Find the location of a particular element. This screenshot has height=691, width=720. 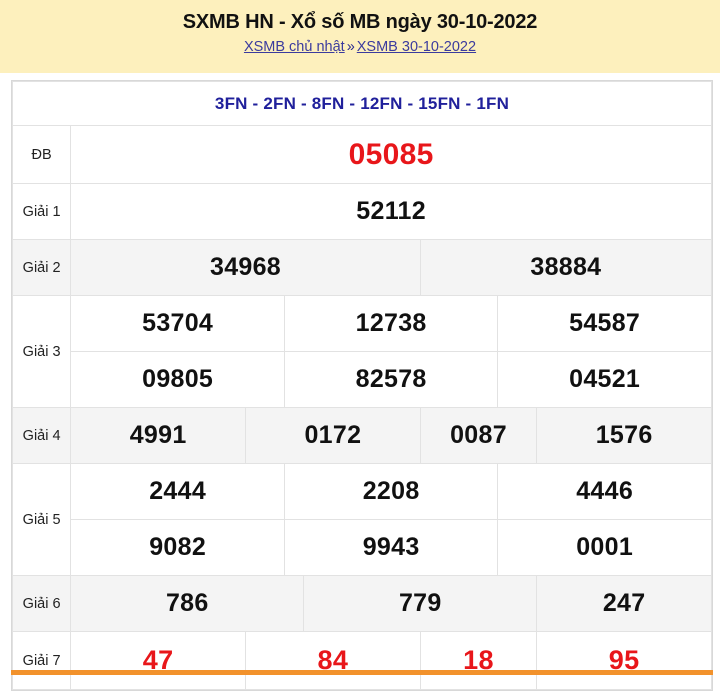

prize-number: 0001 is located at coordinates (605, 547).